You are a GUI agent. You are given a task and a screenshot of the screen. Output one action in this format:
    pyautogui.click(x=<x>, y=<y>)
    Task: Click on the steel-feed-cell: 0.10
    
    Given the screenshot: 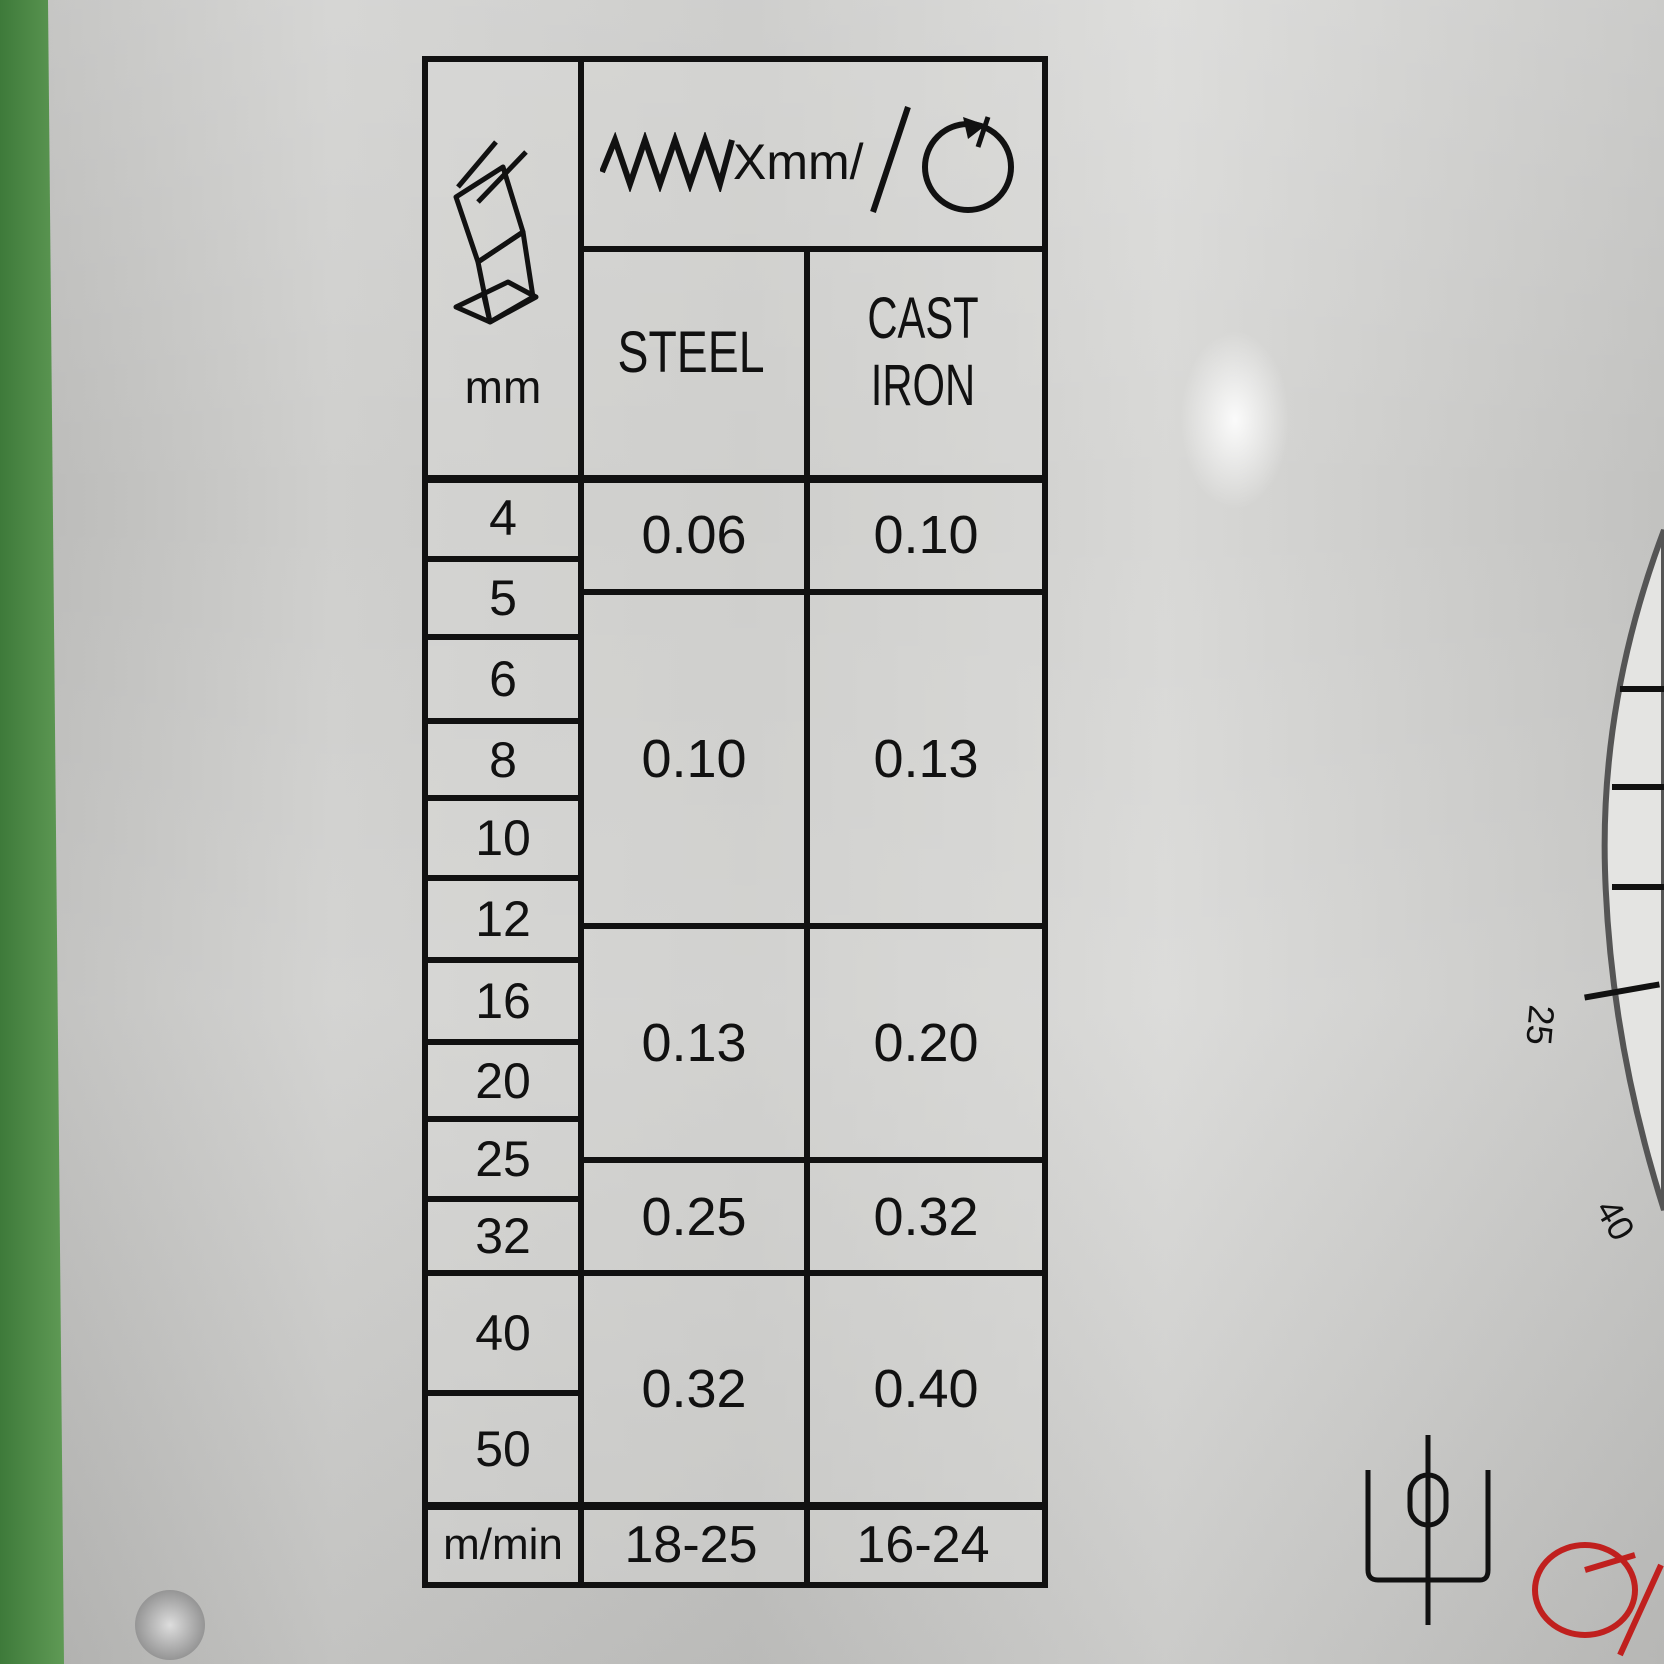 What is the action you would take?
    pyautogui.click(x=694, y=759)
    